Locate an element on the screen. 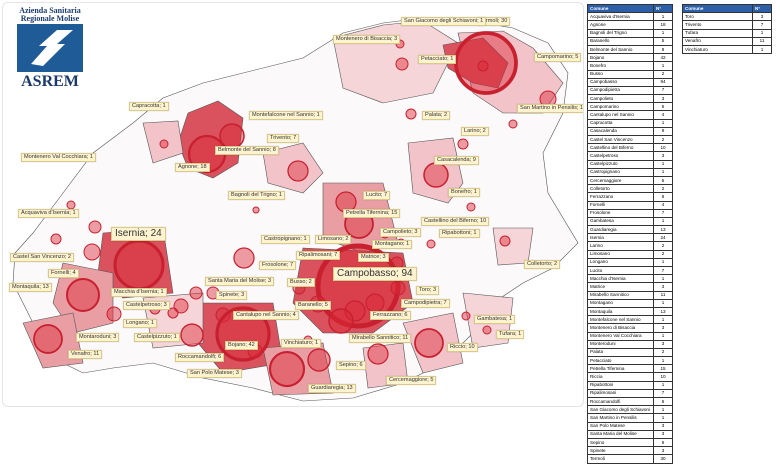  table-row: Petacciato 1 is located at coordinates (630, 361).